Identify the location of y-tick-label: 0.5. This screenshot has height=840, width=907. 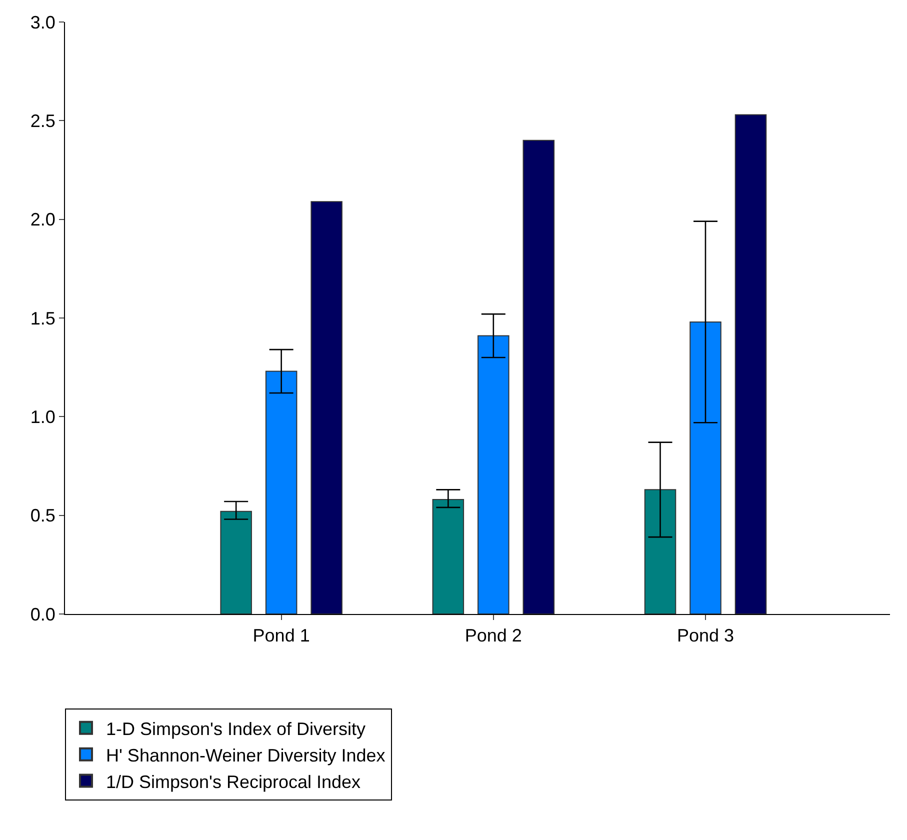
(43, 516).